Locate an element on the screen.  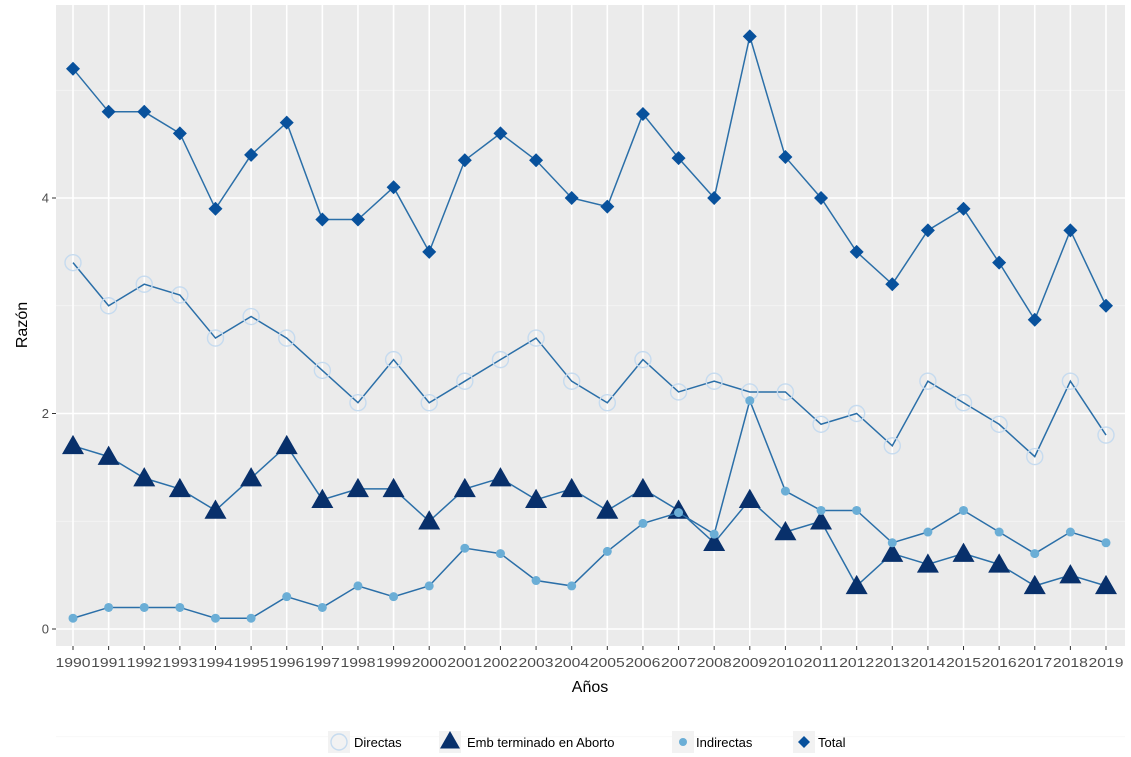
y-tick-label: 4 is located at coordinates (45, 198).